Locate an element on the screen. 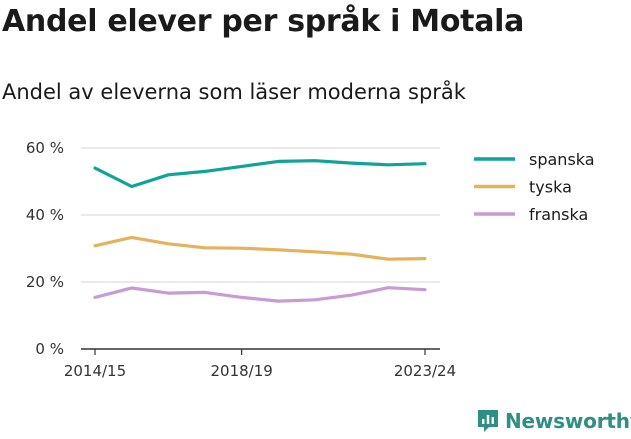 The width and height of the screenshot is (631, 439). y-tick-label: 0 % is located at coordinates (49, 349).